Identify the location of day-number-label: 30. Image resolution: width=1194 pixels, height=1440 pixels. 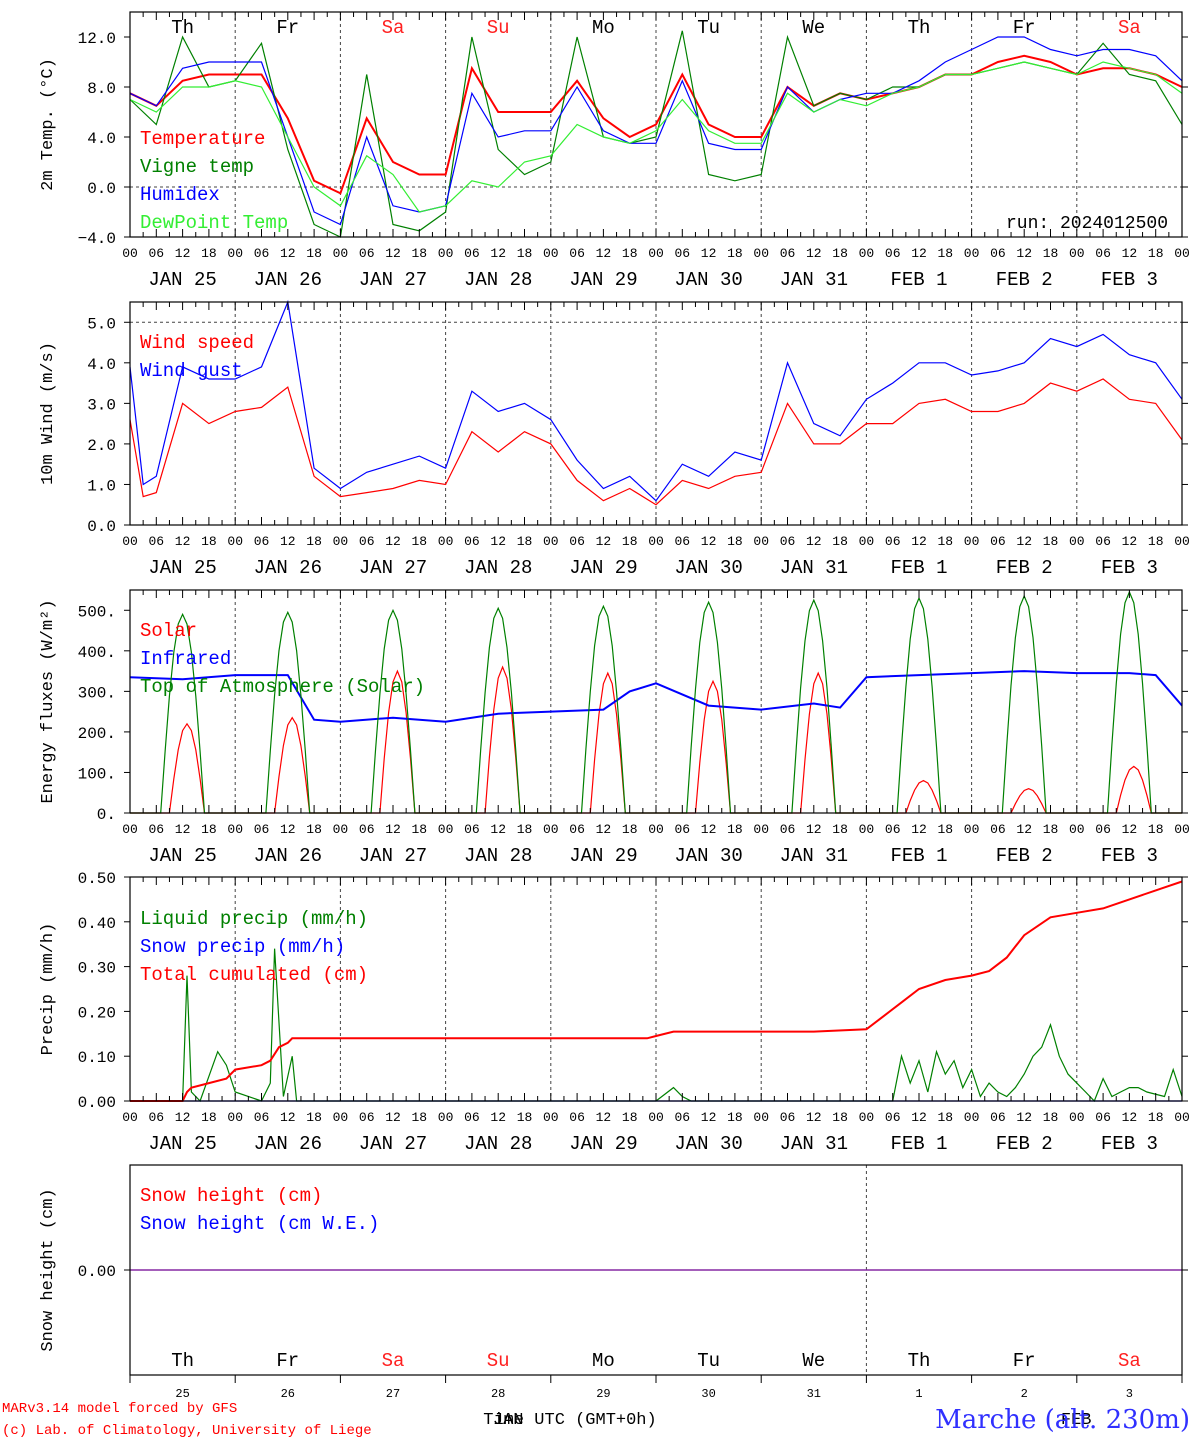
(708, 1394).